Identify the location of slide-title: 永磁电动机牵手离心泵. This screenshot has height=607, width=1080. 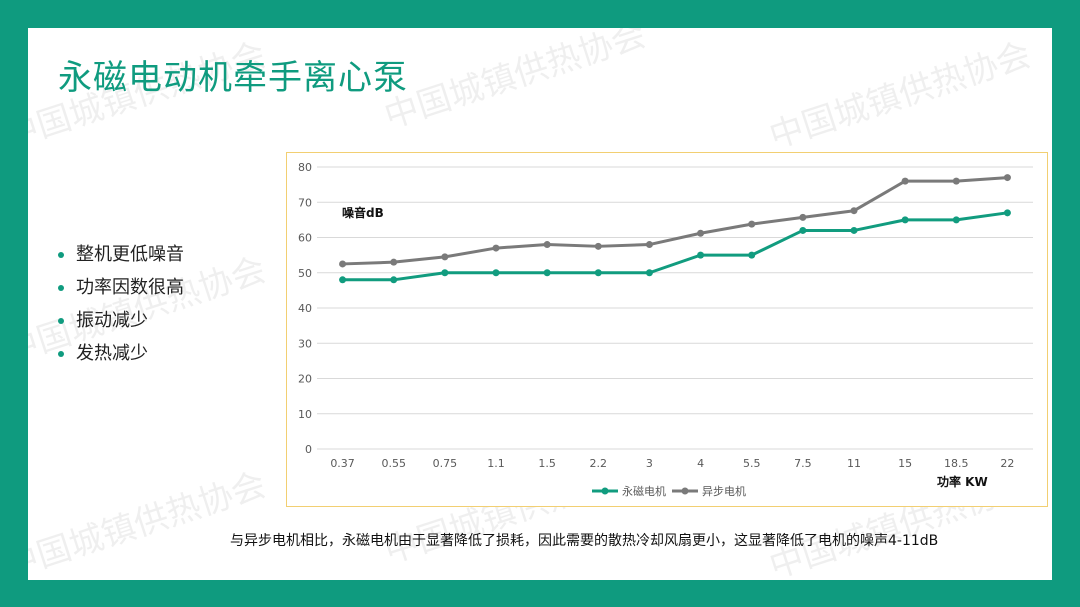
(233, 78).